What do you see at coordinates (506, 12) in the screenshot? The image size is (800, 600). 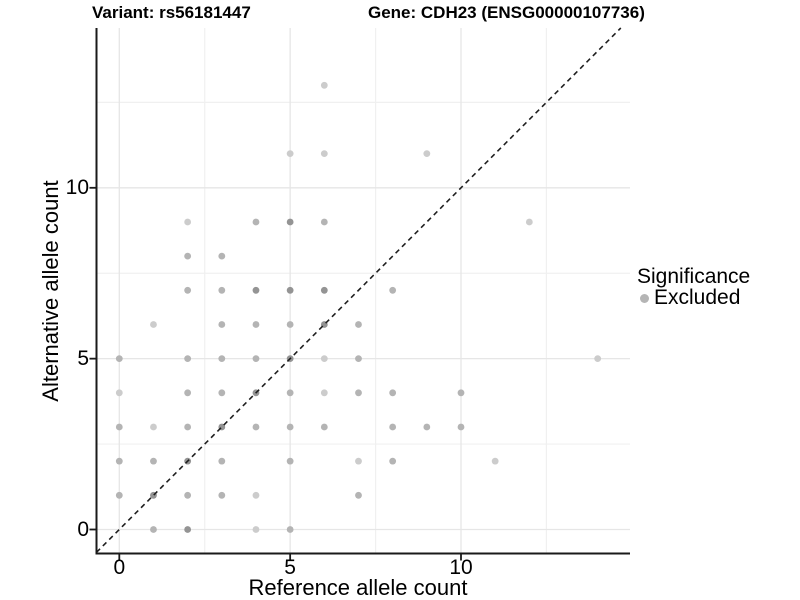 I see `plot-title-gene: Gene: CDH23 (ENSG00000107736)` at bounding box center [506, 12].